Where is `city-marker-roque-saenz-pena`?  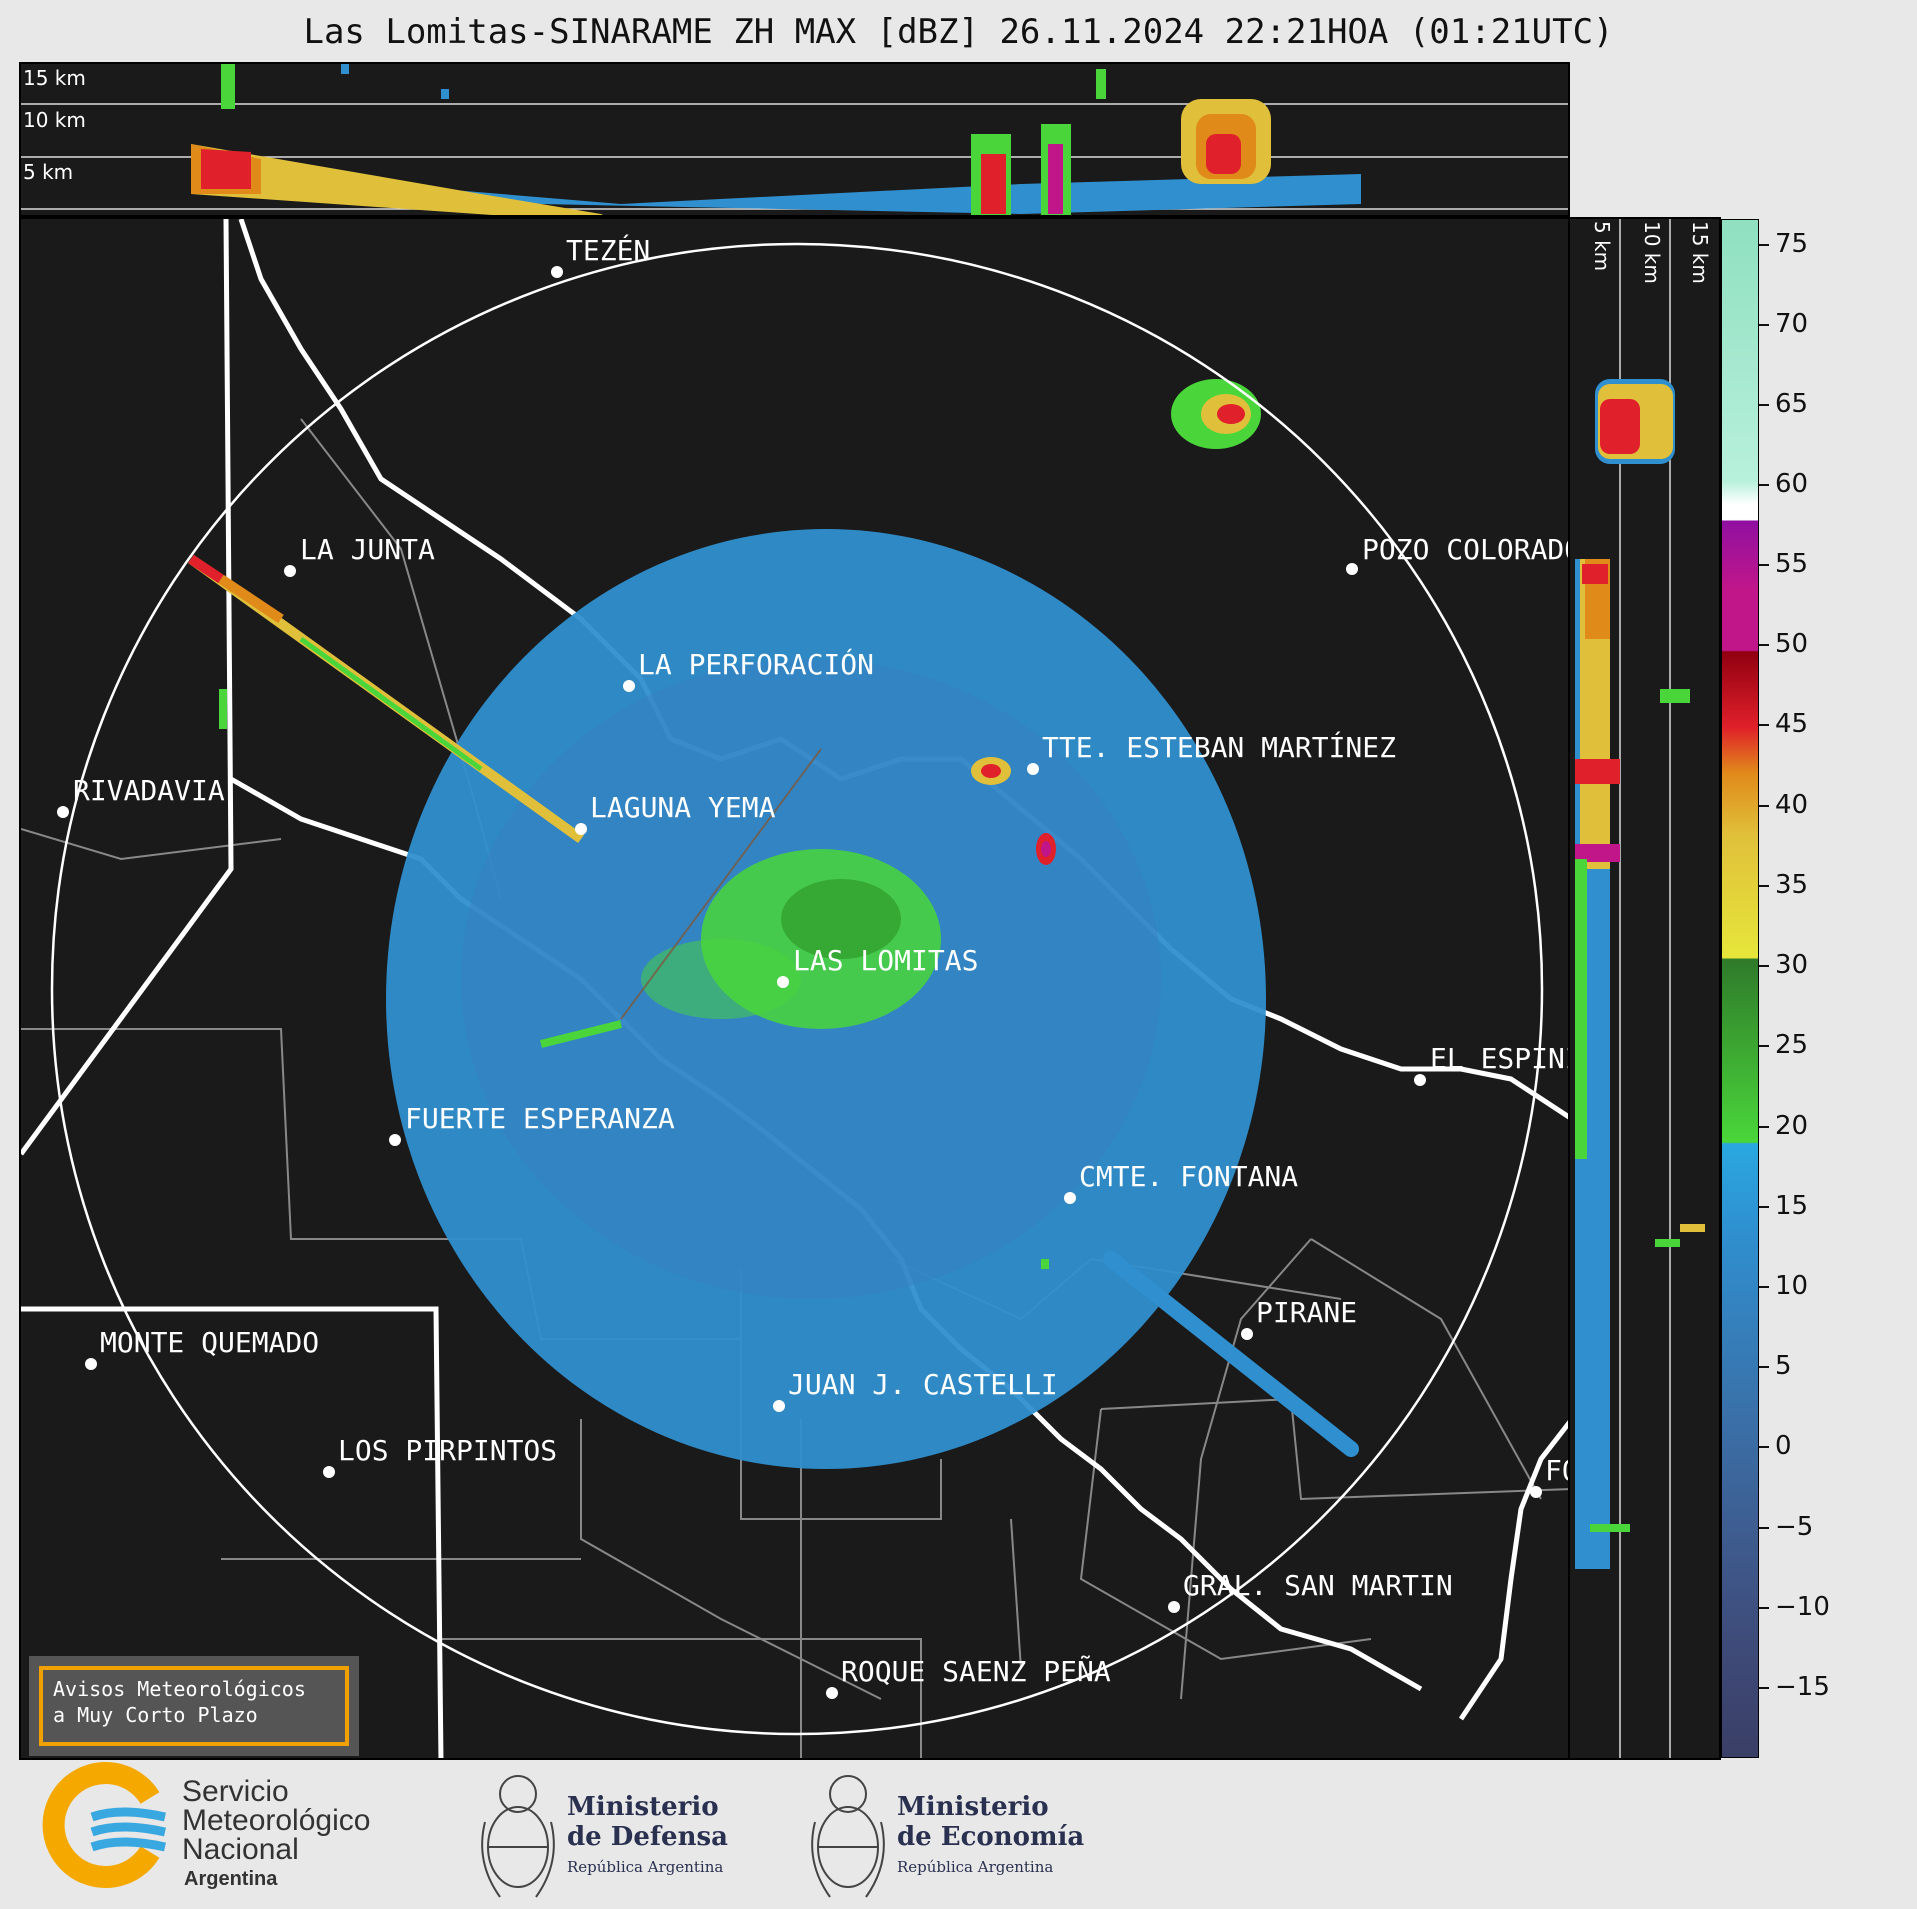
city-marker-roque-saenz-pena is located at coordinates (832, 1693).